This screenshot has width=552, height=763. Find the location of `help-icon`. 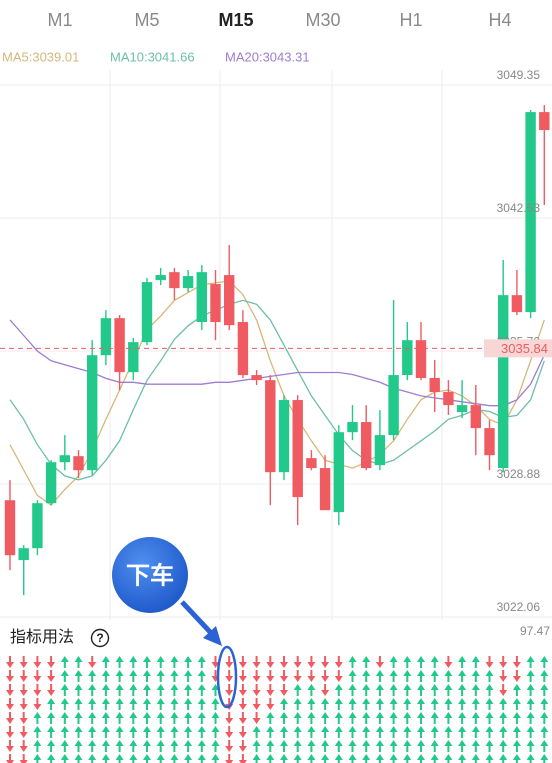

help-icon is located at coordinates (100, 638).